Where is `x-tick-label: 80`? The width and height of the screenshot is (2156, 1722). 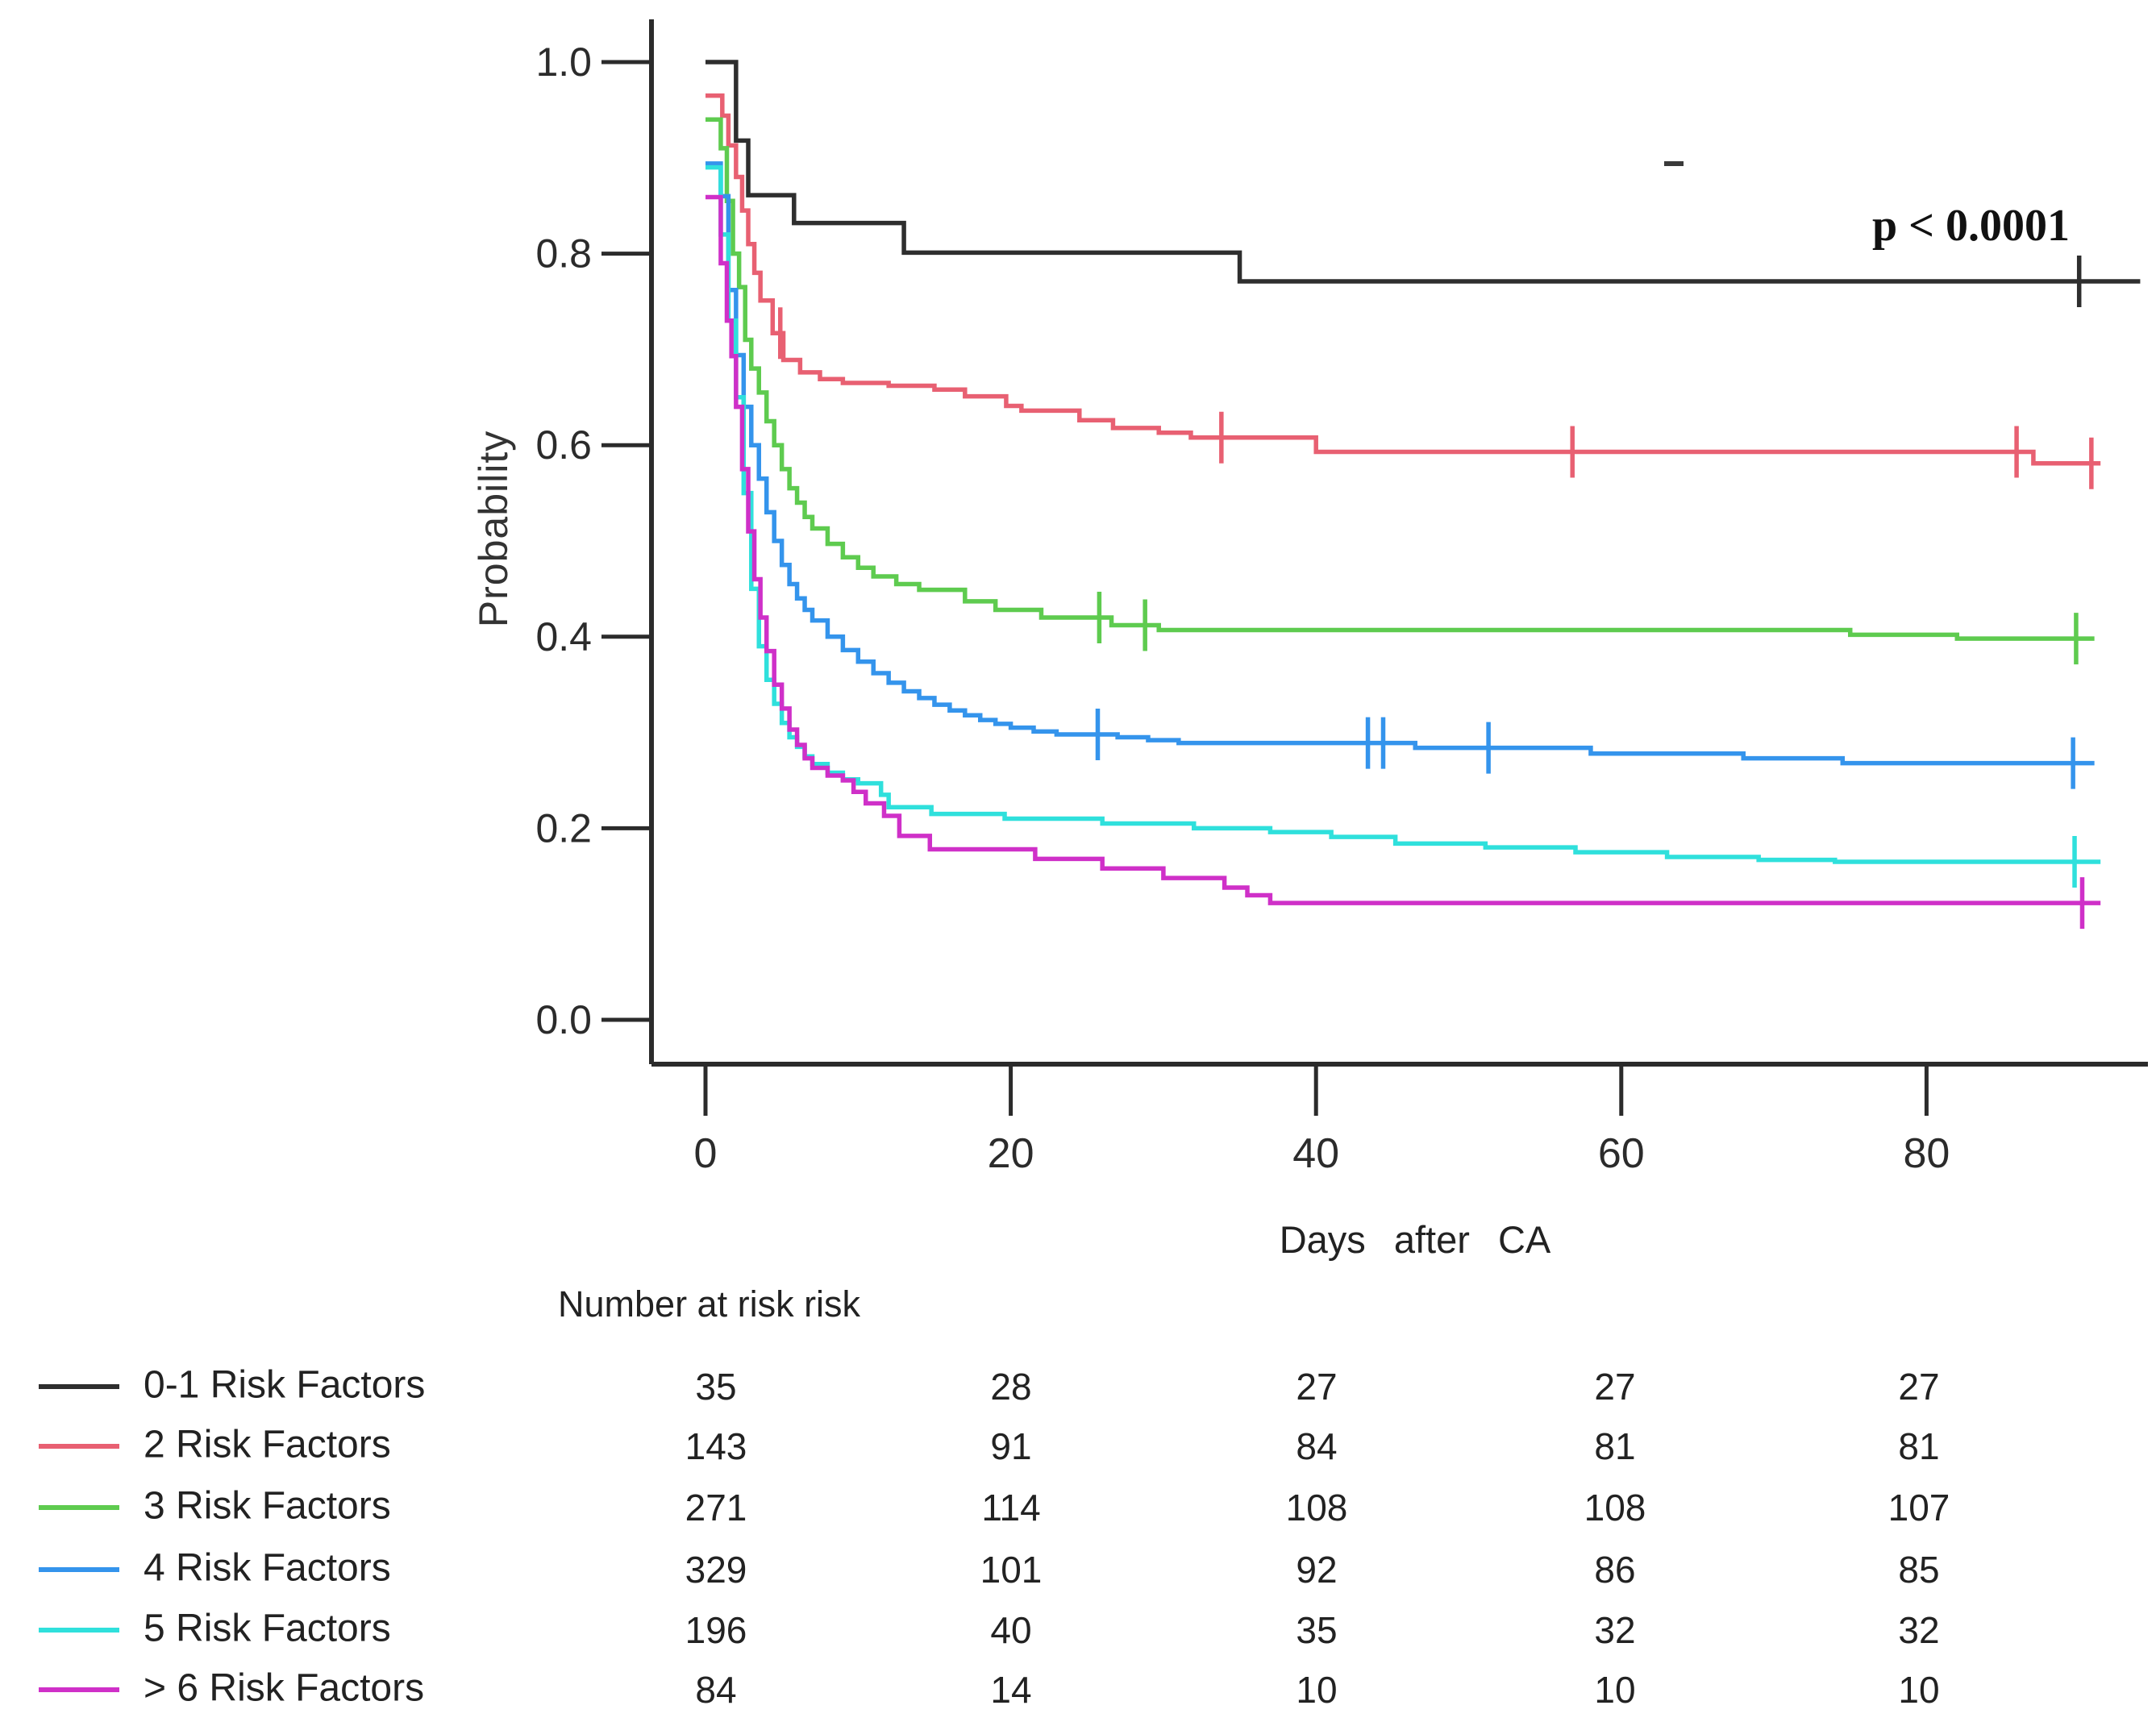
x-tick-label: 80 is located at coordinates (1926, 1154).